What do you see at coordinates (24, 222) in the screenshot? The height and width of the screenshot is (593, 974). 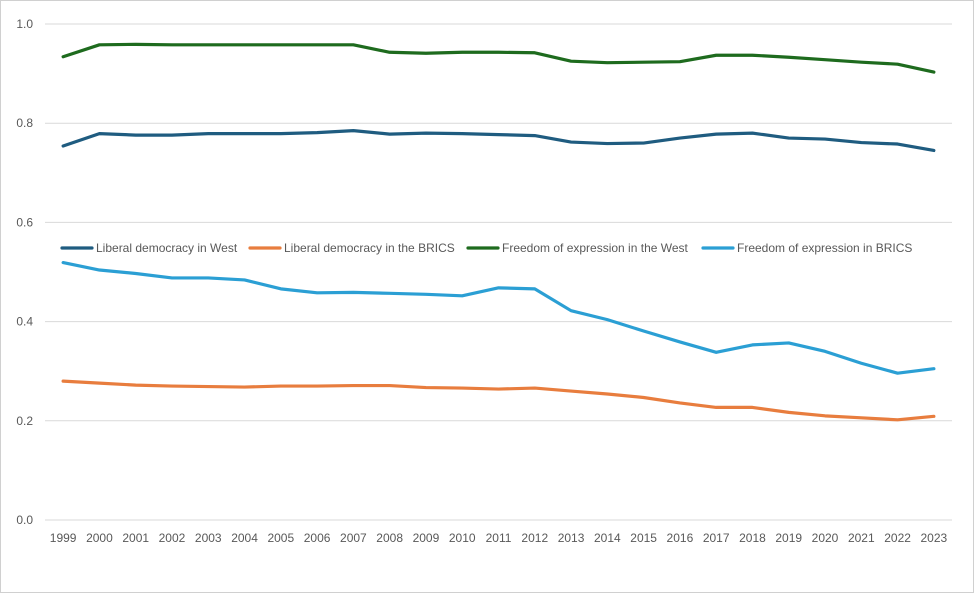 I see `y-tick-label: 0.6` at bounding box center [24, 222].